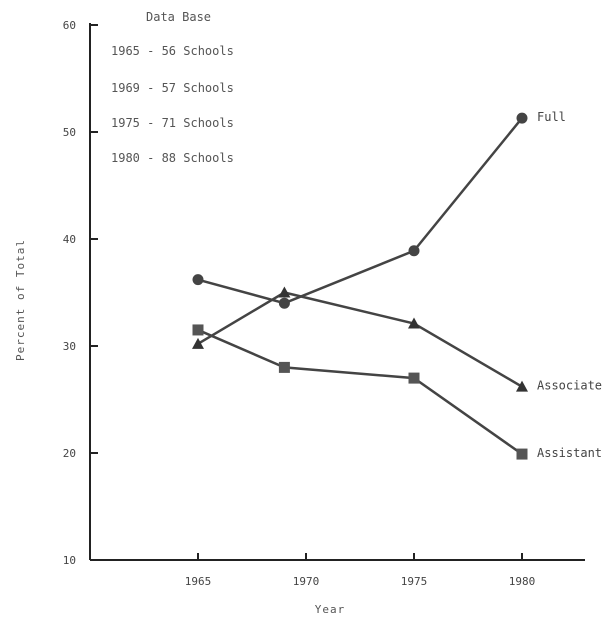 This screenshot has width=616, height=617. I want to click on y-axis-title: Percent of Total, so click(20, 300).